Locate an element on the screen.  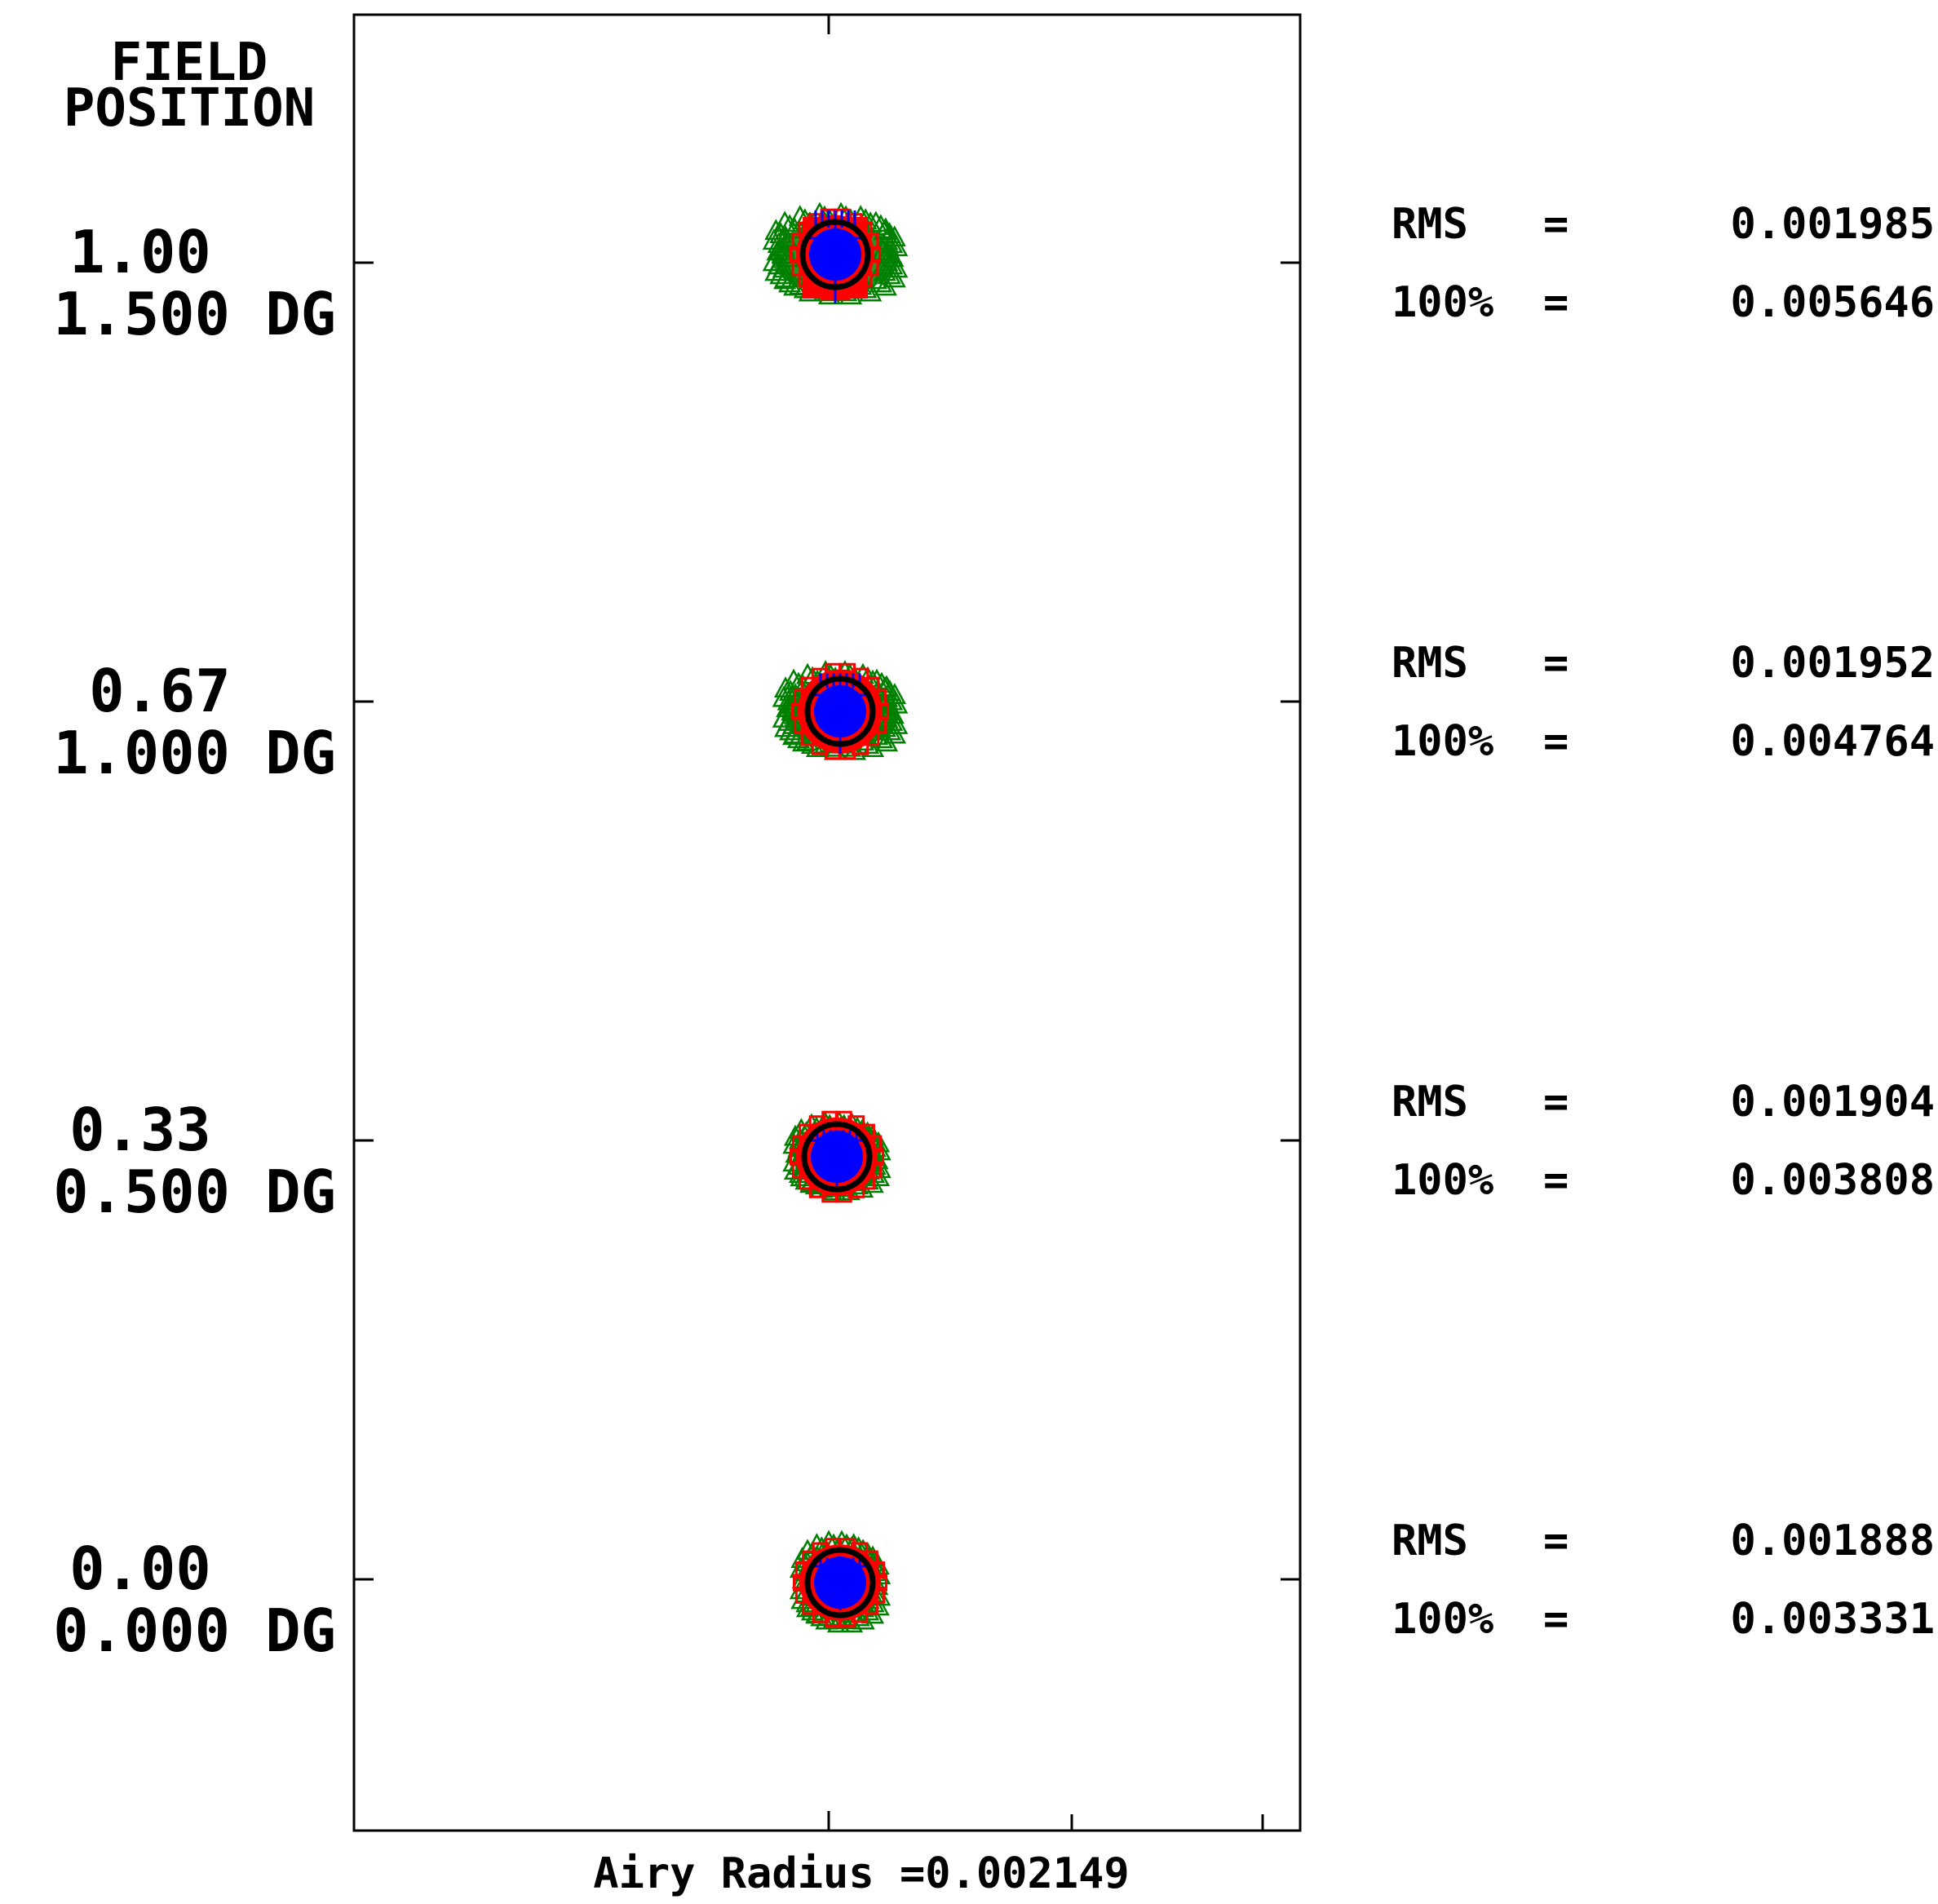
geo-value: 0.003808 is located at coordinates (1833, 1180).